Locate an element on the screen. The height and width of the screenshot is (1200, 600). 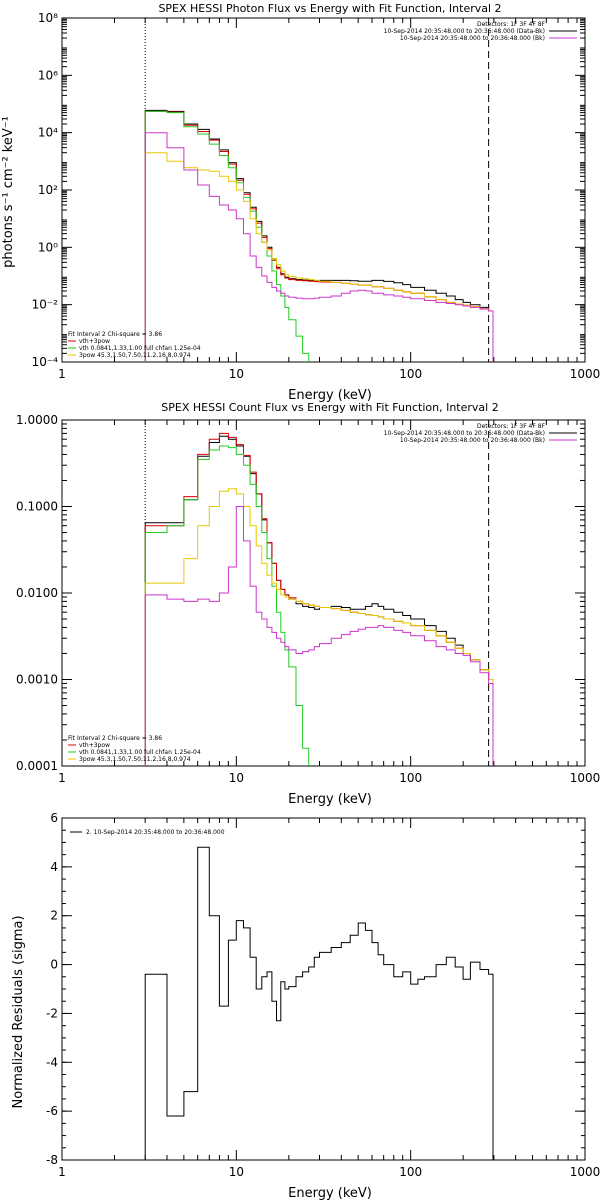
y-tick-label: 6 is located at coordinates (54, 818).